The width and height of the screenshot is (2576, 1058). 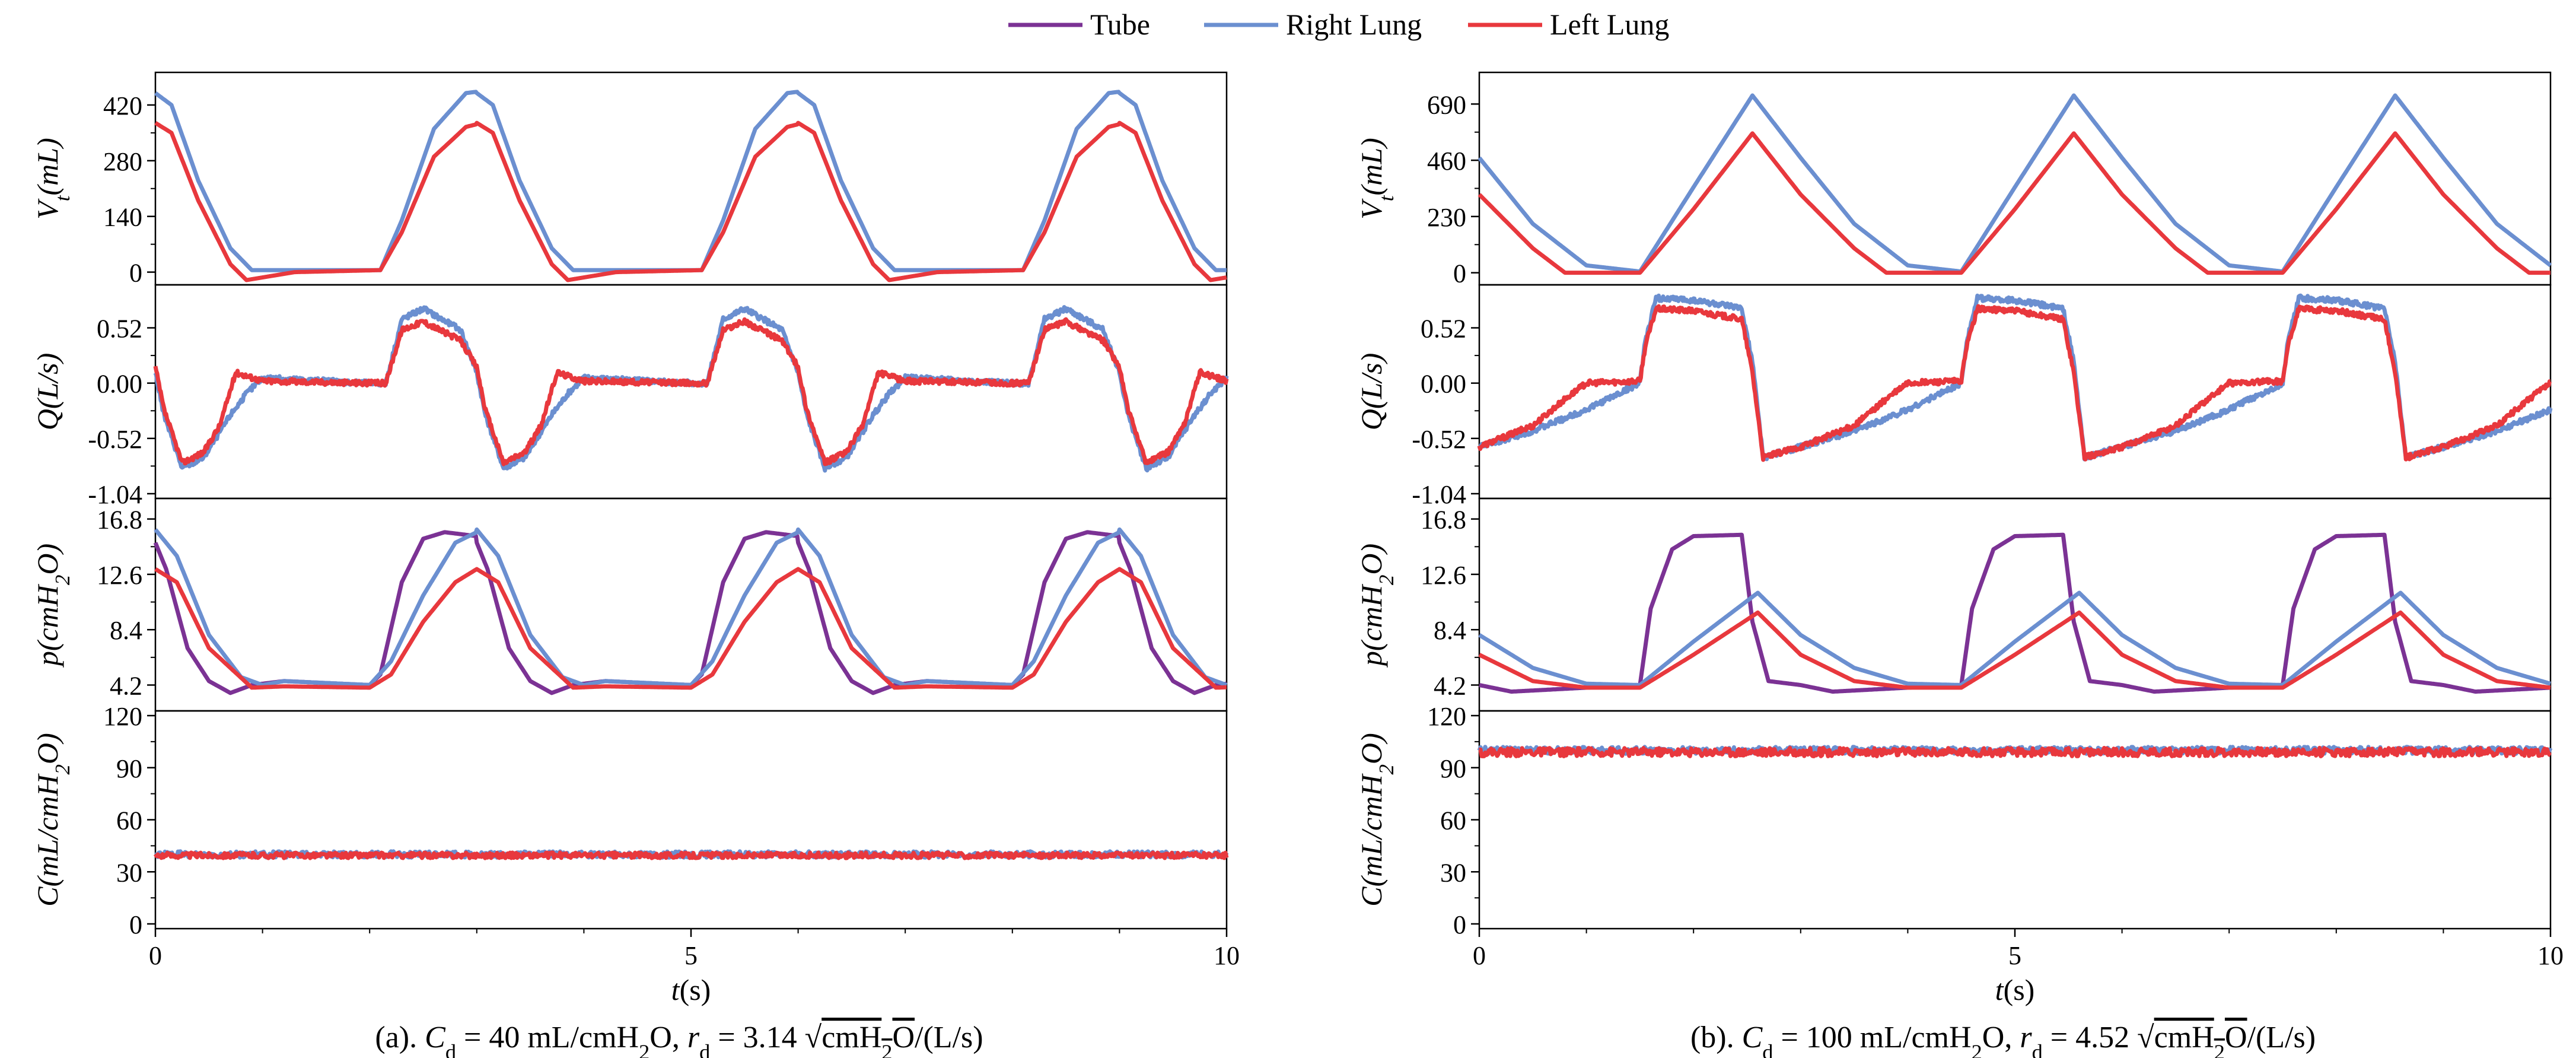 I want to click on legend-label-2: Left Lung, so click(x=1609, y=24).